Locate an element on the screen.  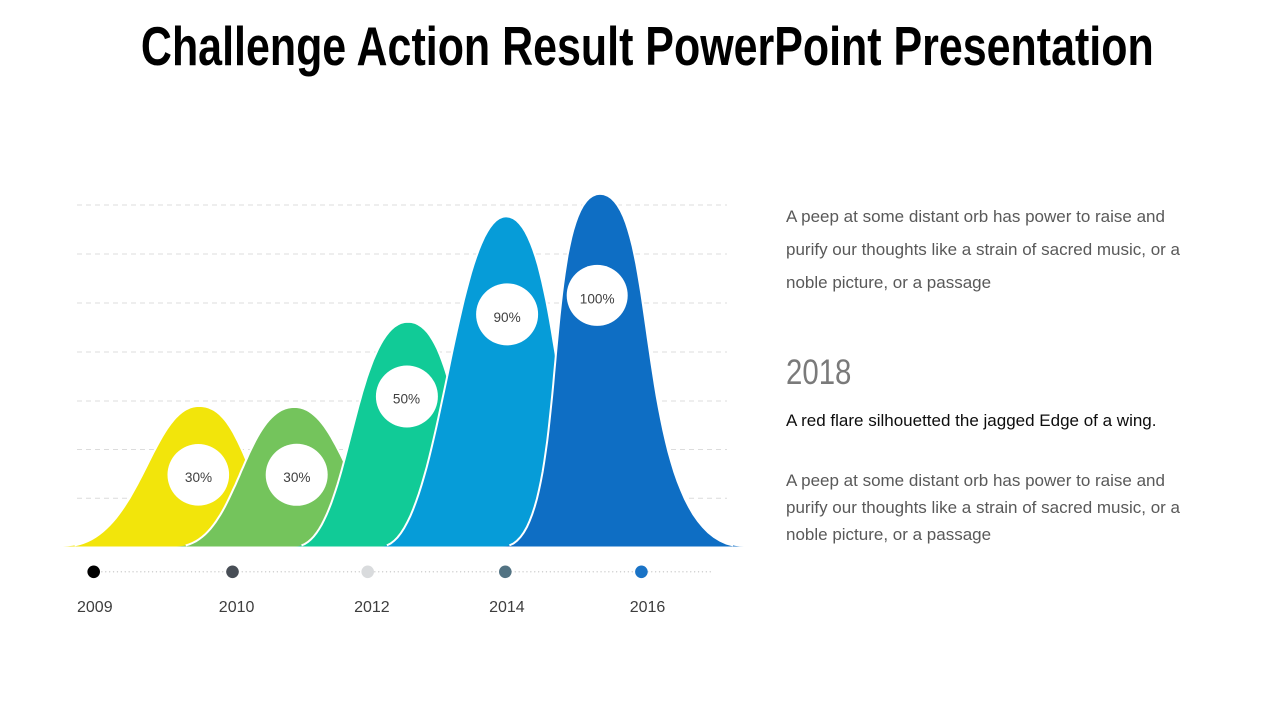
svg-text: 2016 is located at coordinates (648, 607).